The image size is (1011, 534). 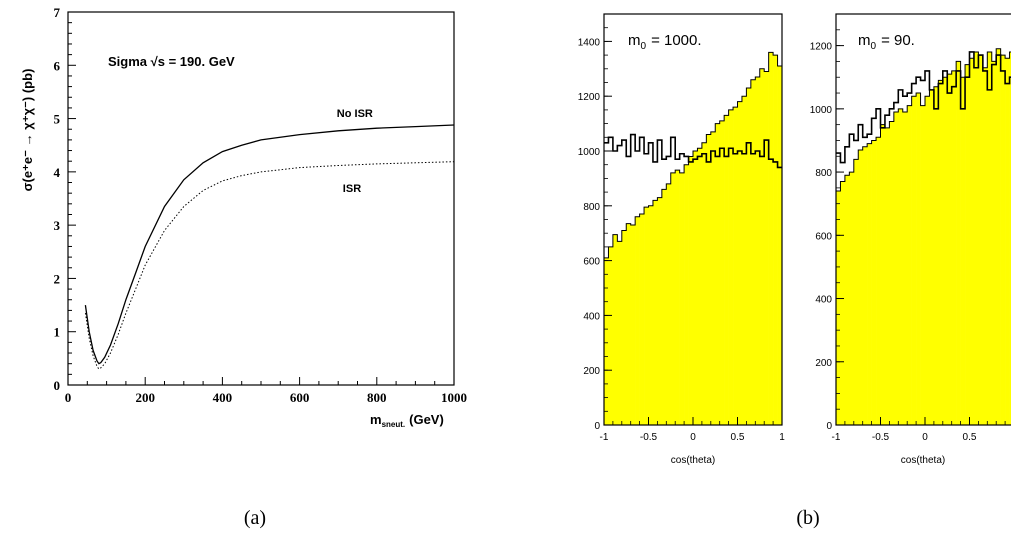 I want to click on y-axis-label: σ(e⁺e⁻ → χ⁺χ⁻) (pb), so click(x=27, y=130).